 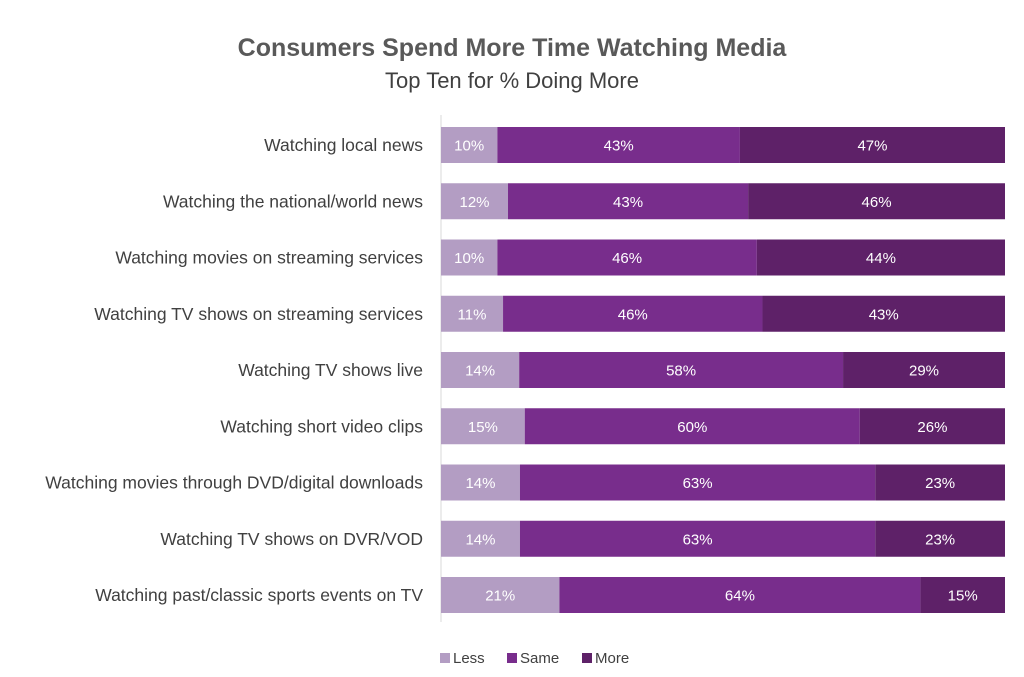 I want to click on chart-title: Consumers Spend More Time Watching Media, so click(x=512, y=48).